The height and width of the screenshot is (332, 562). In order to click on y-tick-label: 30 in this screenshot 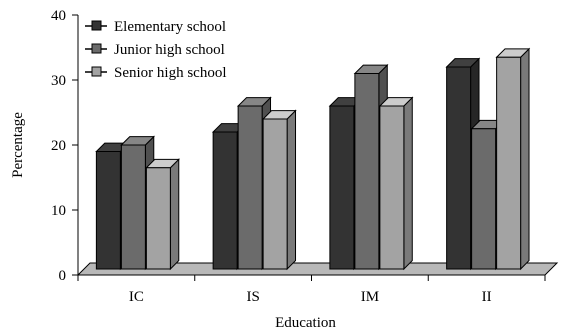, I will do `click(58, 81)`.